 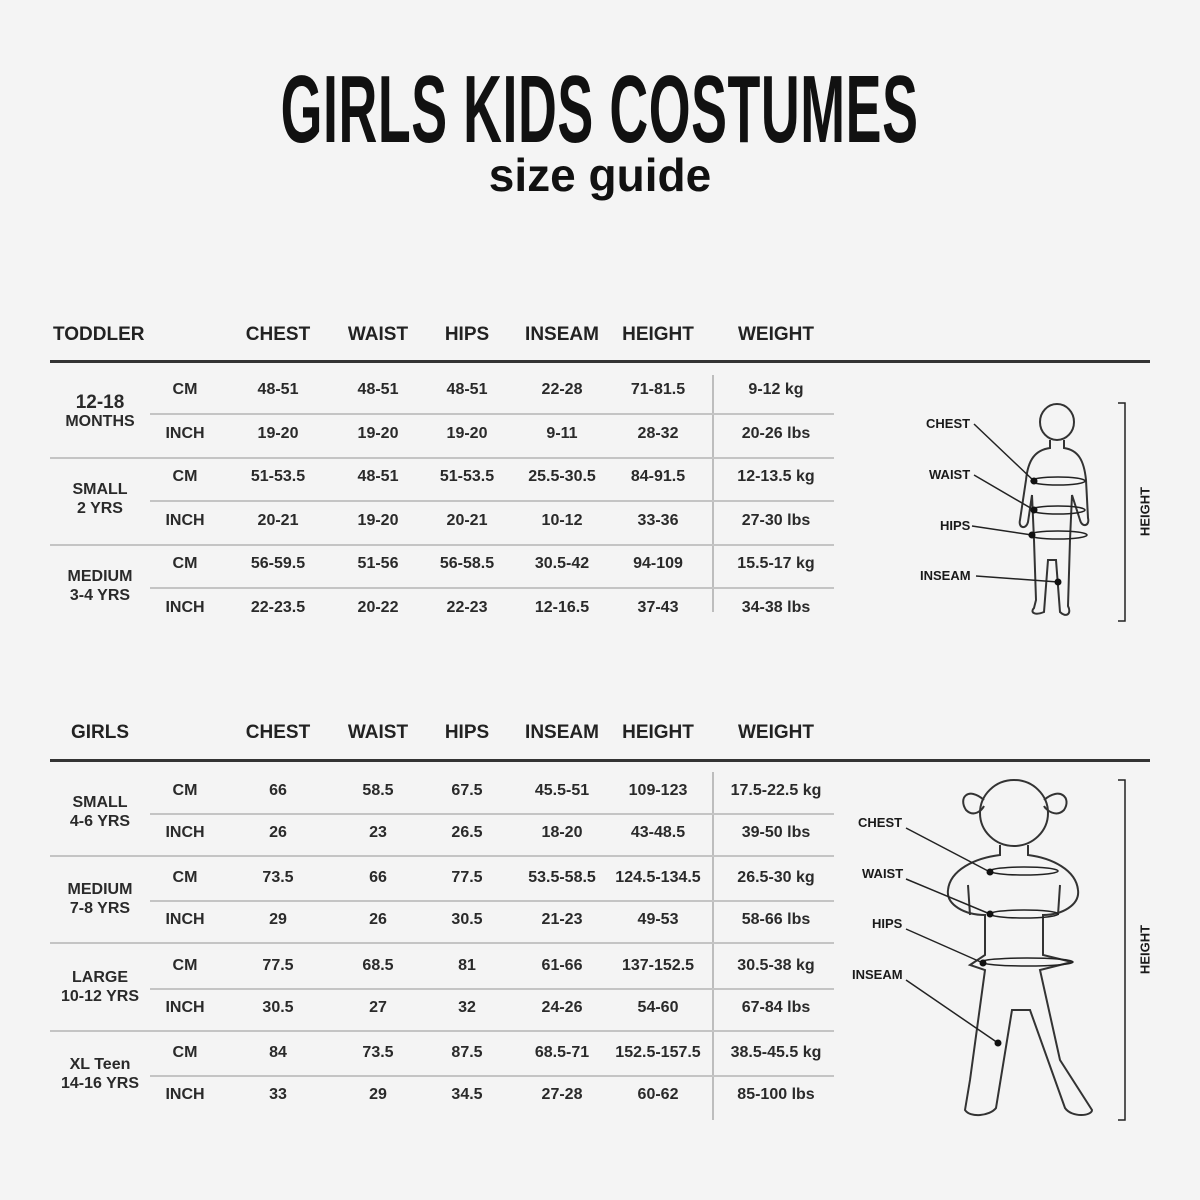 What do you see at coordinates (278, 920) in the screenshot?
I see `table-cell: 29` at bounding box center [278, 920].